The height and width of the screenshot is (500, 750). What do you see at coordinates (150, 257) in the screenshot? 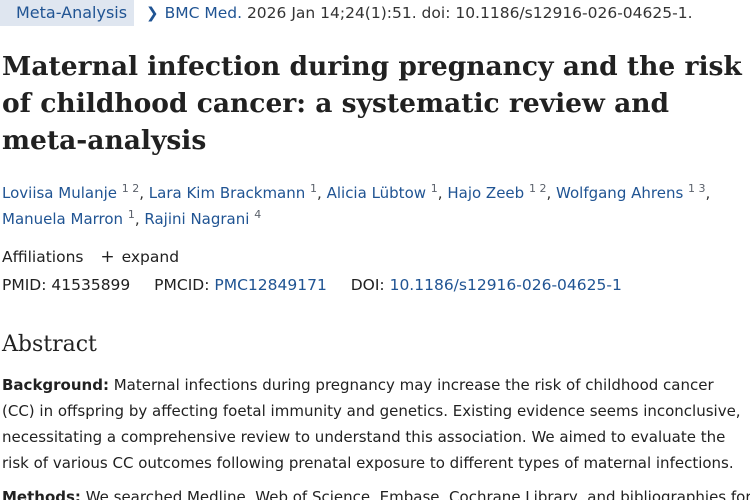
I see `expand-affiliations-button: expand` at bounding box center [150, 257].